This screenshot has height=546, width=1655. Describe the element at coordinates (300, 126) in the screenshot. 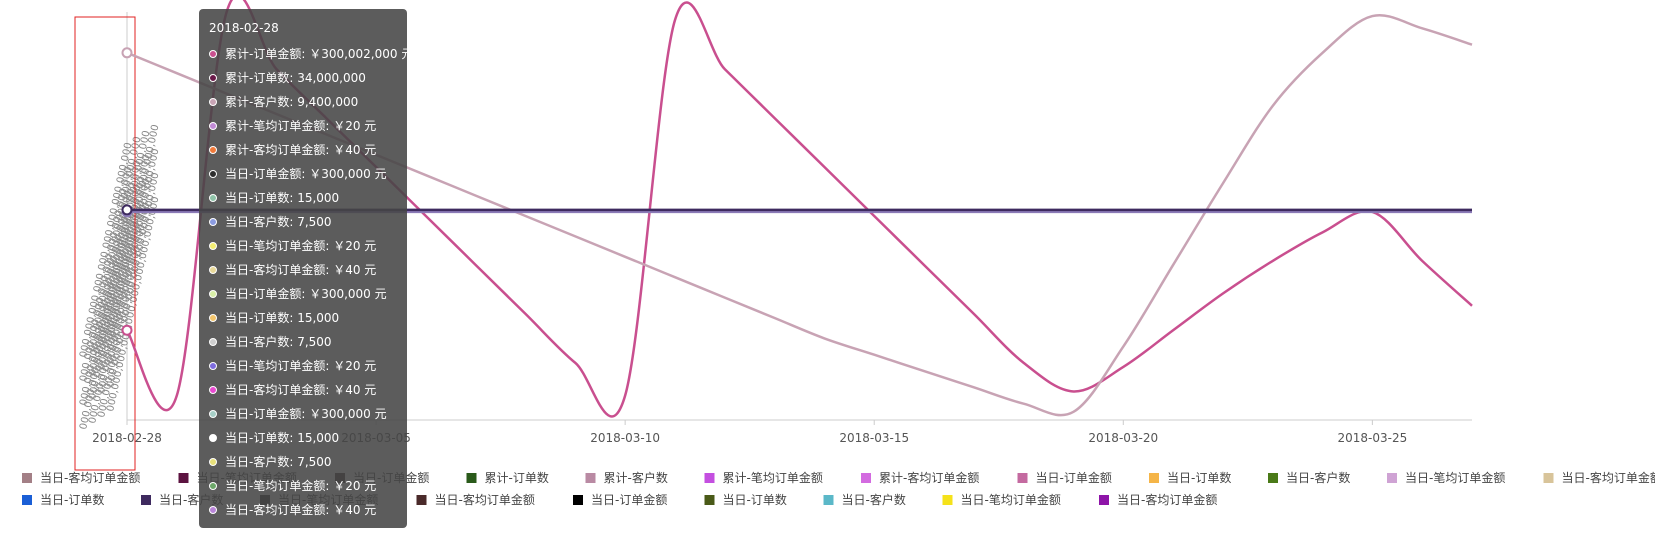

I see `tooltip-row-text: 累计-笔均订单金额: ￥20 元` at that location.